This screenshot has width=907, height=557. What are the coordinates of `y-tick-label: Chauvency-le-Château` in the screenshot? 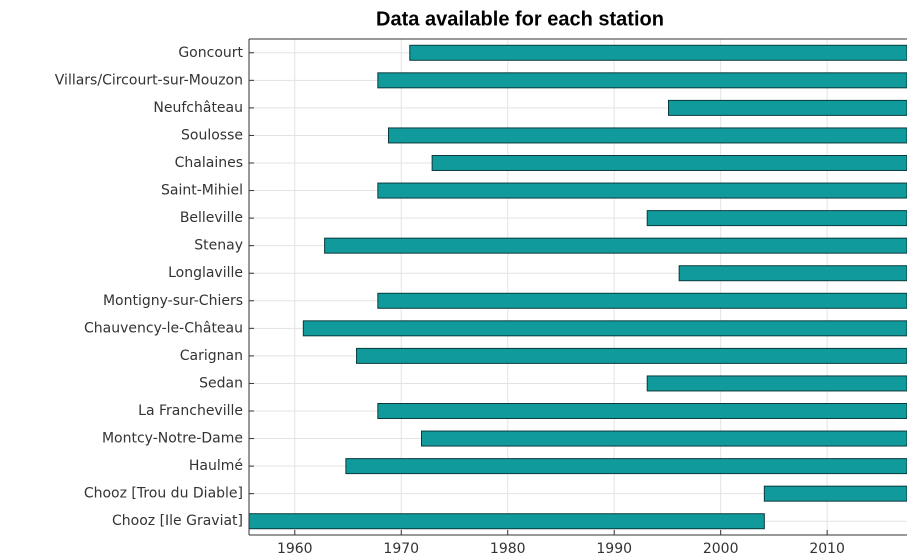 It's located at (163, 328).